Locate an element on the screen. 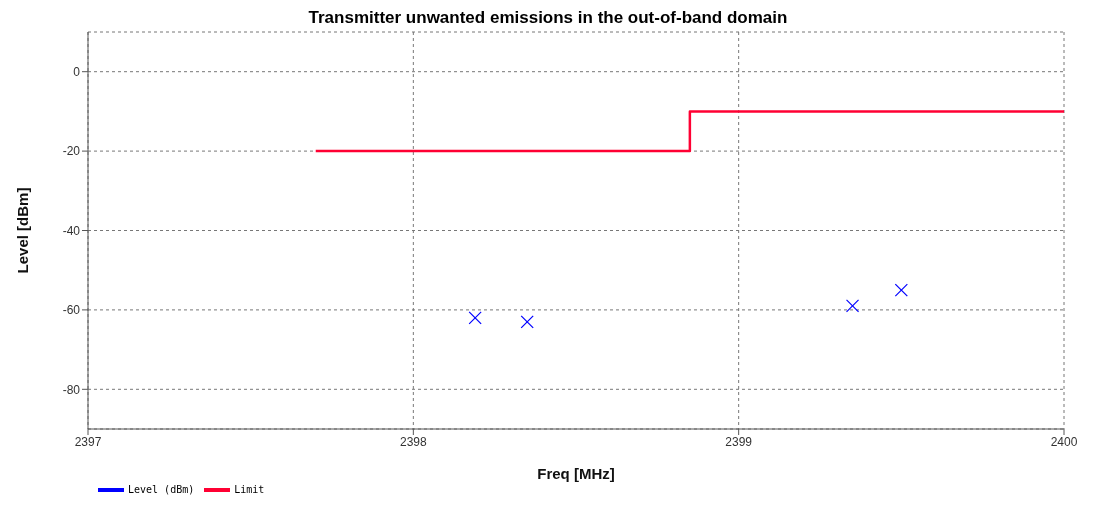 The width and height of the screenshot is (1097, 511). legend-label: Limit is located at coordinates (249, 489).